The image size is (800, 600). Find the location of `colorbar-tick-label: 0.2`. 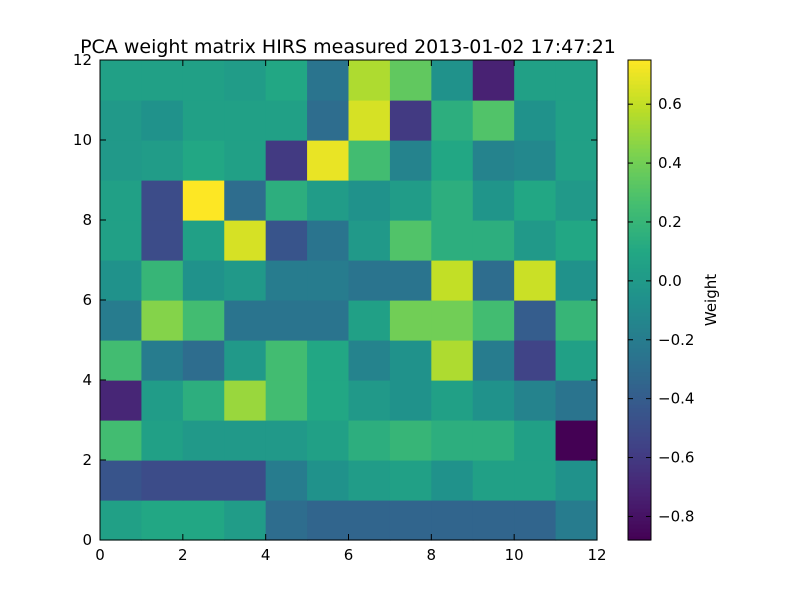

colorbar-tick-label: 0.2 is located at coordinates (670, 222).